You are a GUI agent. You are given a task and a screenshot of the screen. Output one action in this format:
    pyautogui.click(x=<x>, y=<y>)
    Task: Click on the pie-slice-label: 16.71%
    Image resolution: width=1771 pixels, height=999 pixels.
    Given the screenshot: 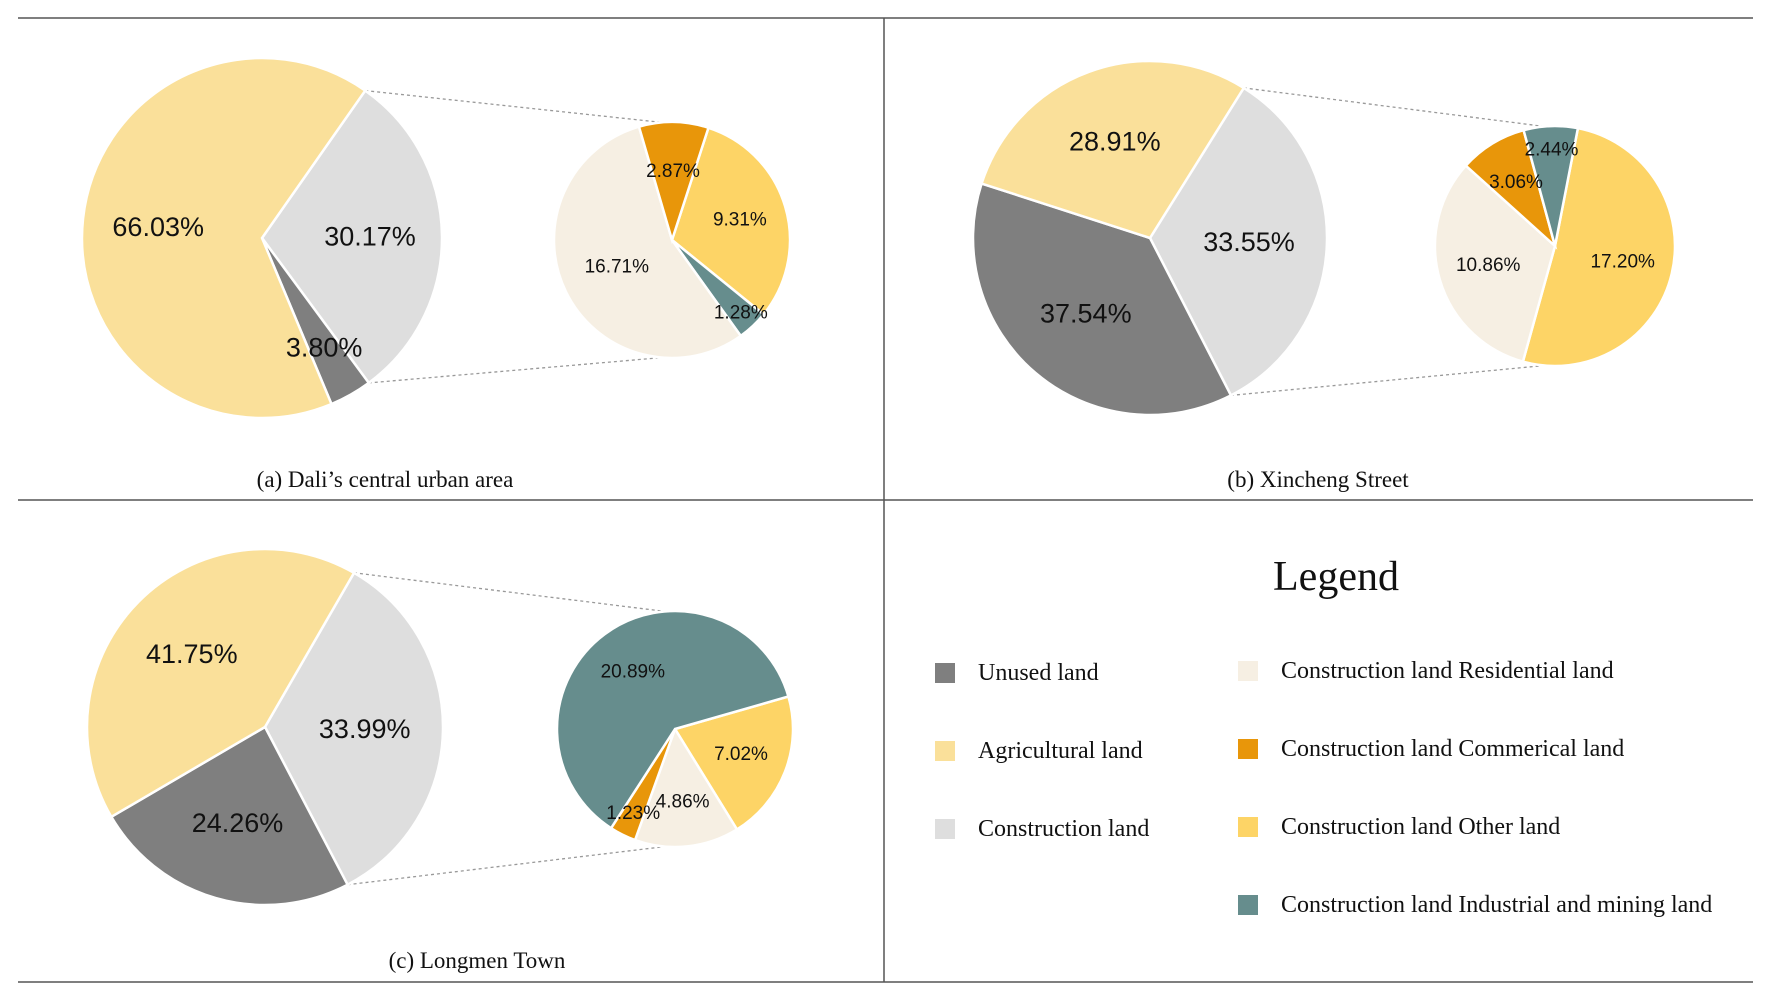 What is the action you would take?
    pyautogui.click(x=617, y=266)
    